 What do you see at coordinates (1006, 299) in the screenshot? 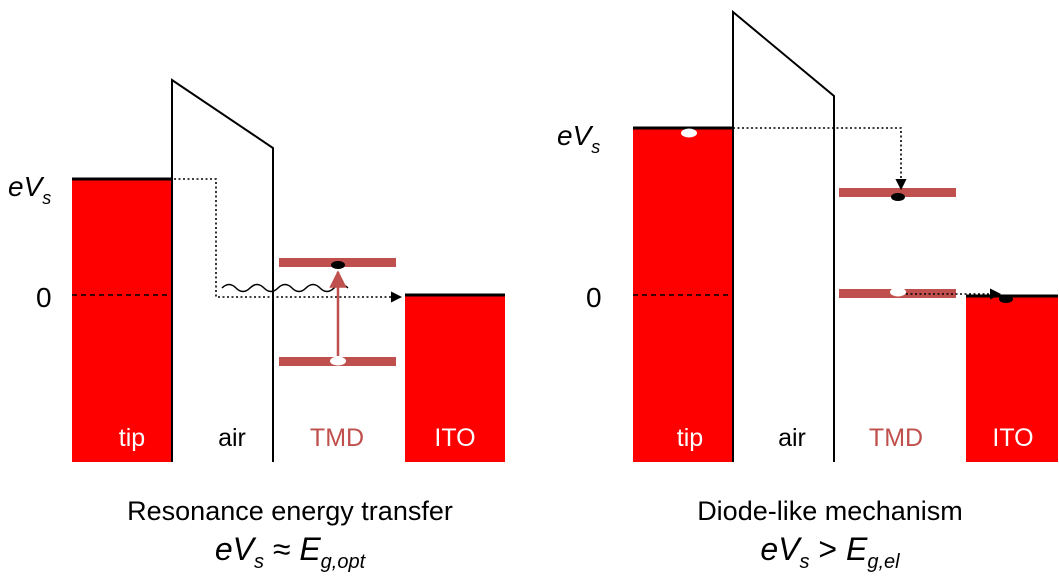
I see `electron-ito` at bounding box center [1006, 299].